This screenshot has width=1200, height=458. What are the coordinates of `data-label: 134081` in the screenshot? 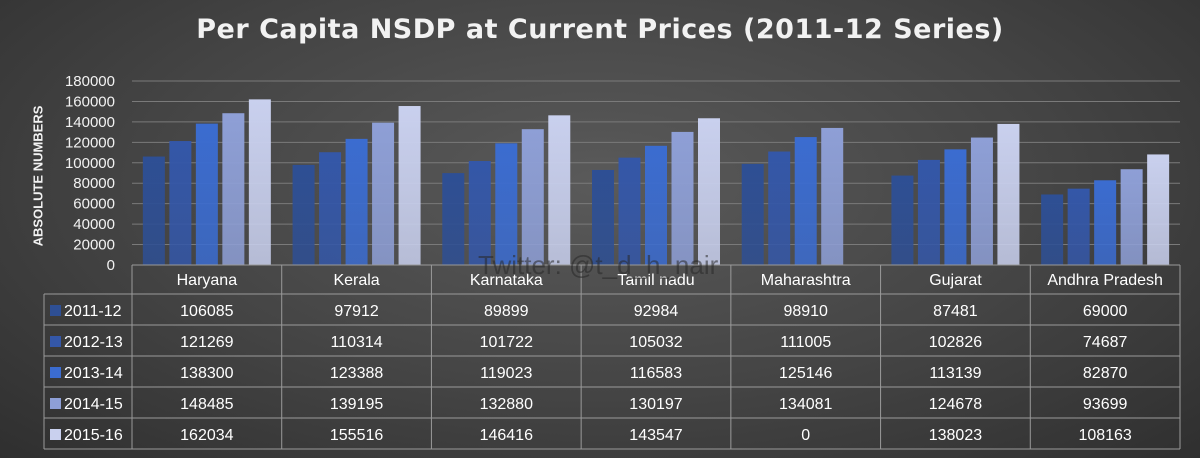 It's located at (805, 404).